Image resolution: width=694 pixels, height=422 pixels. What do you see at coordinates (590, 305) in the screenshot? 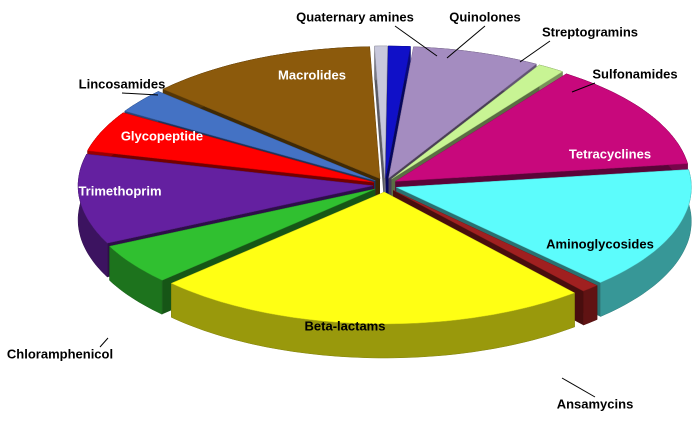
I see `slice-outer-side` at bounding box center [590, 305].